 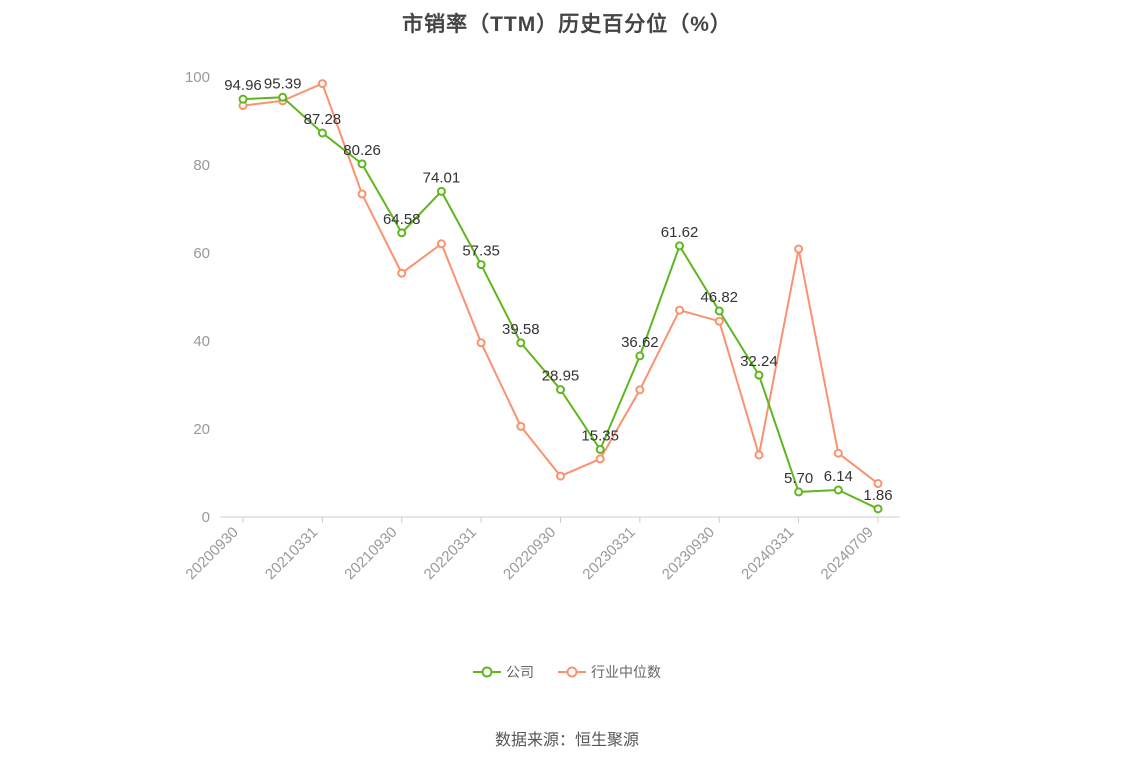 I want to click on data-label: 61.62, so click(x=680, y=232).